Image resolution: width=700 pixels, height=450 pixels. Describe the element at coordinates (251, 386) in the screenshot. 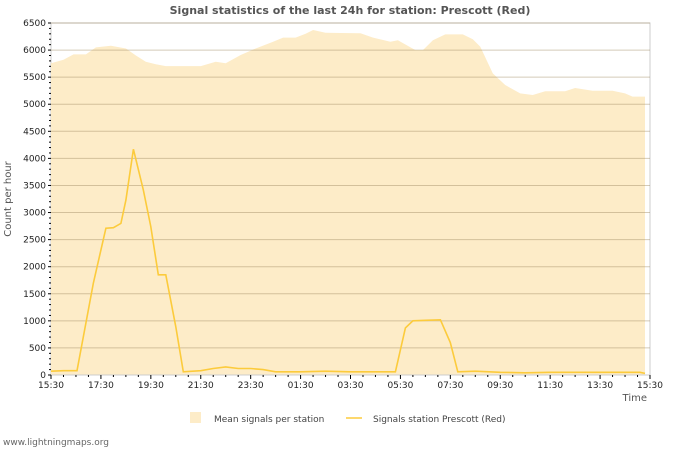

I see `x-tick-label: 23:30` at that location.